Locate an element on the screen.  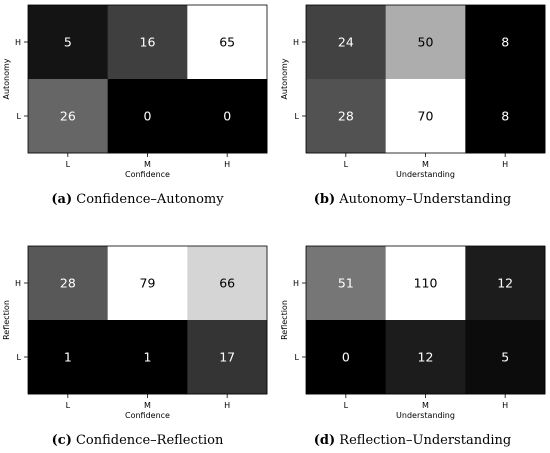
cell-value-label: 26 is located at coordinates (68, 116).